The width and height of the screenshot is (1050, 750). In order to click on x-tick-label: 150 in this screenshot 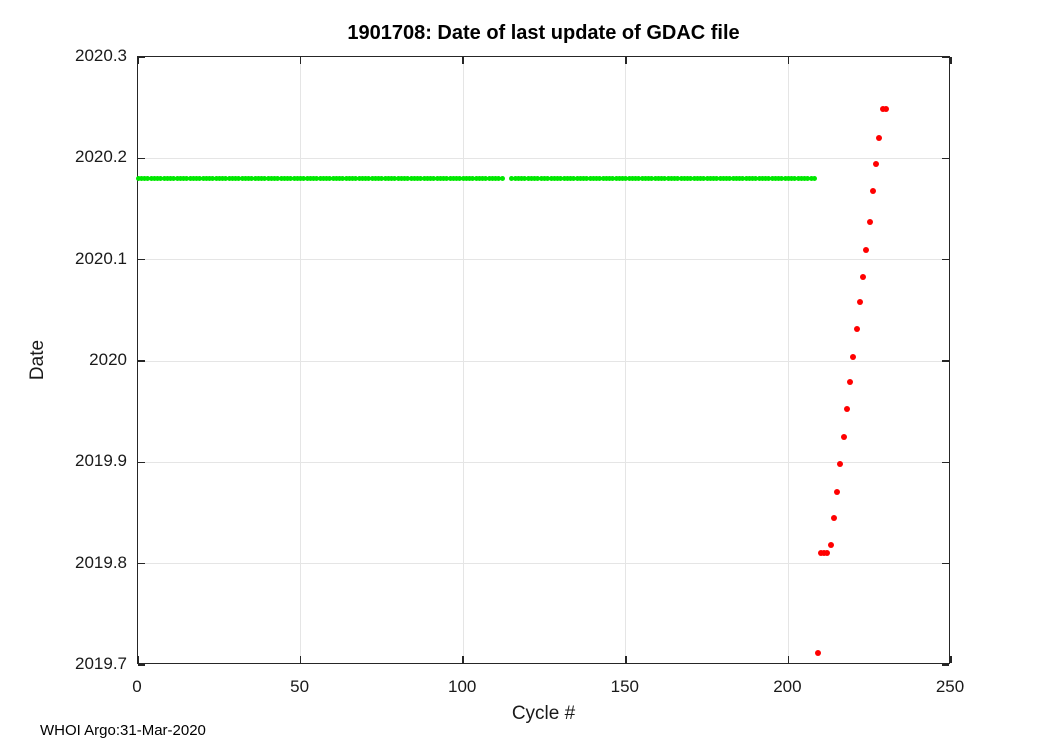, I will do `click(624, 686)`.